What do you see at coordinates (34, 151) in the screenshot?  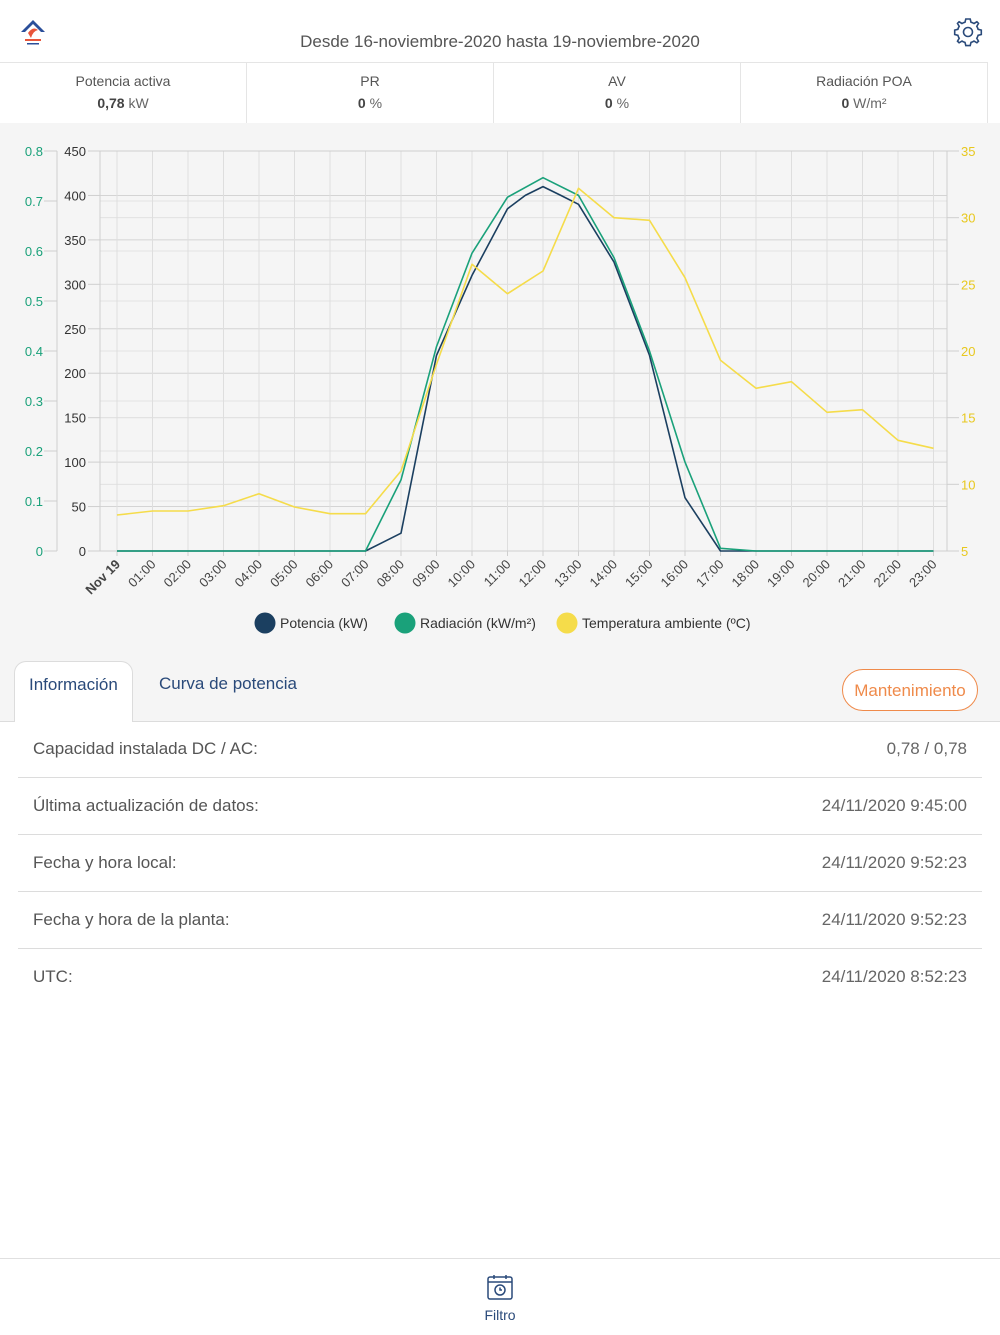 I see `y-outer-tick-label: 0.8` at bounding box center [34, 151].